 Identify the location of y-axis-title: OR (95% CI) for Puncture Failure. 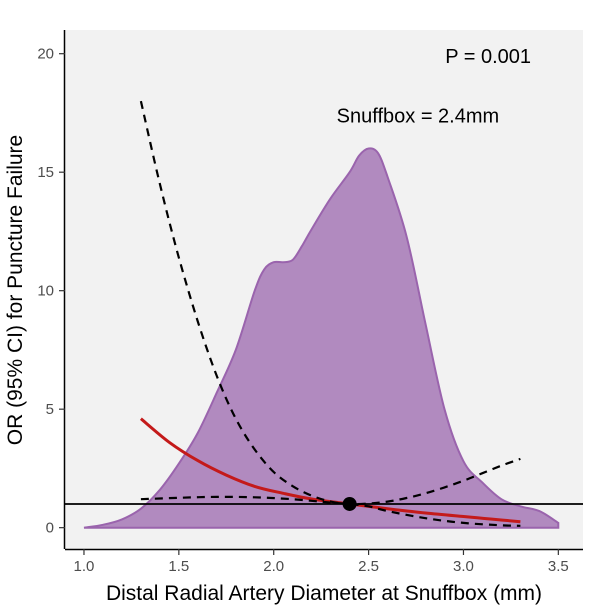
(15, 290).